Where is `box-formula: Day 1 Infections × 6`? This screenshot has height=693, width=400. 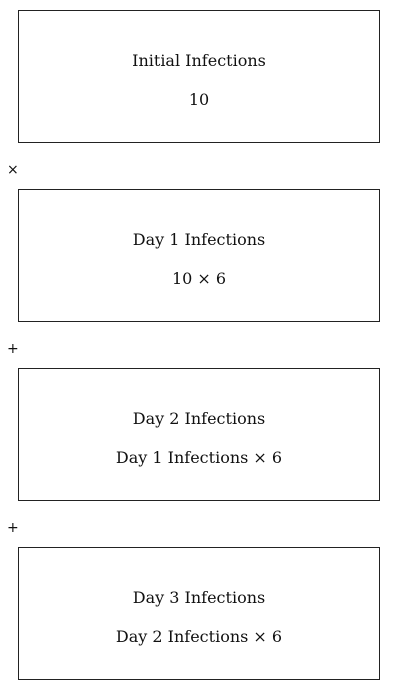 box-formula: Day 1 Infections × 6 is located at coordinates (199, 457).